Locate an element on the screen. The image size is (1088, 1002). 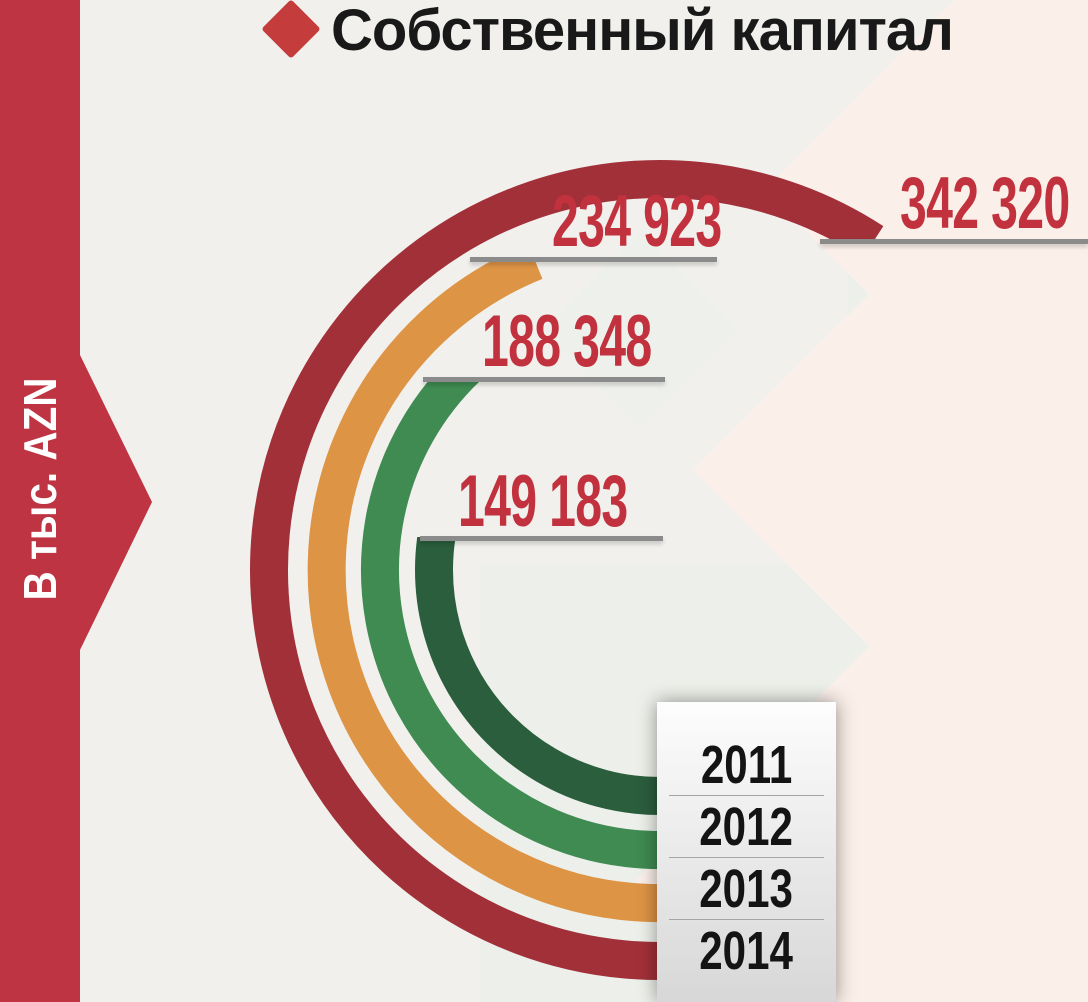
value-label-2013: 234 923 is located at coordinates (637, 221).